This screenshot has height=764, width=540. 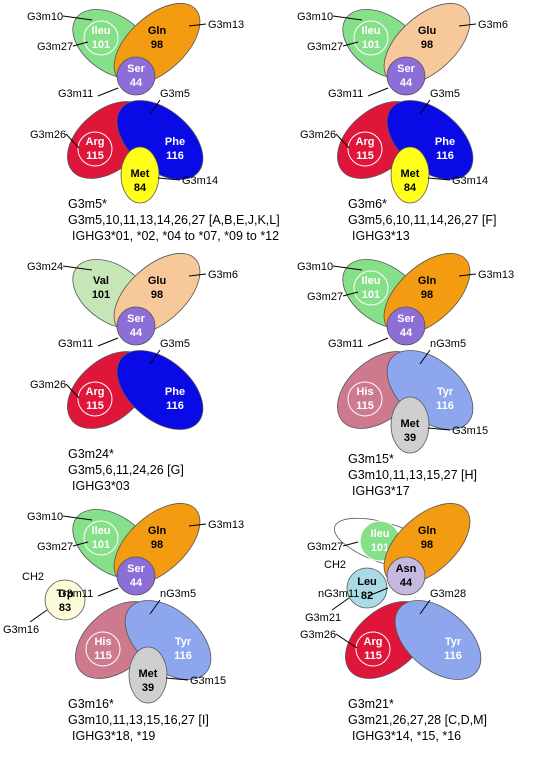 What do you see at coordinates (200, 181) in the screenshot?
I see `annotation-bottom: G3m14` at bounding box center [200, 181].